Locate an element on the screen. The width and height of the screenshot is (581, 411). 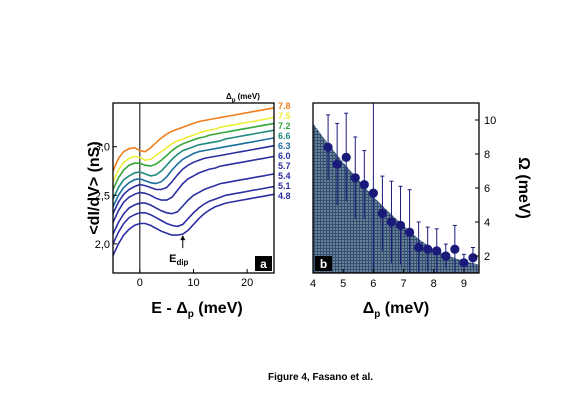
x-tick-label: 10 is located at coordinates (193, 283).